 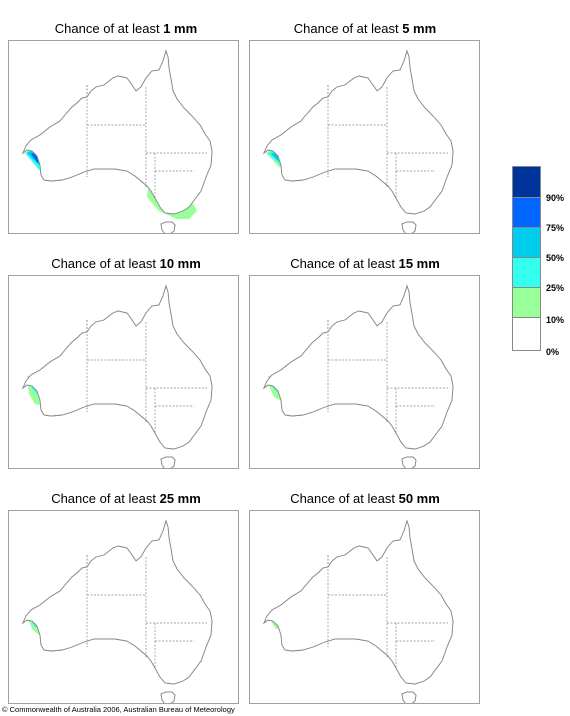 I want to click on legend-label-0: 0%, so click(x=553, y=352).